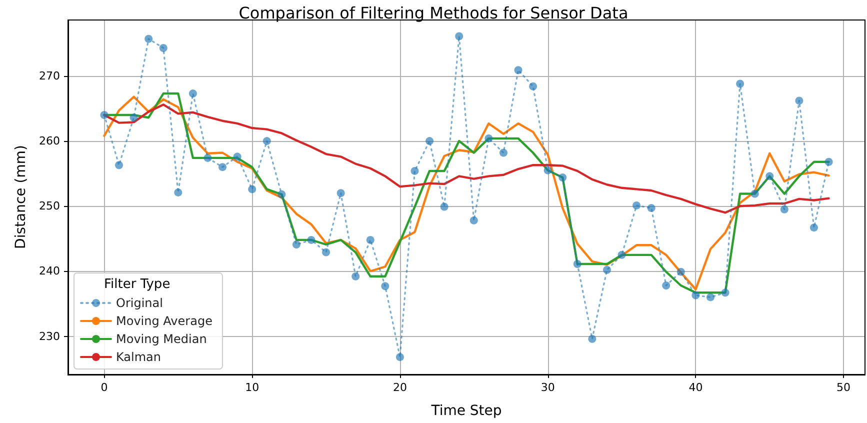 This screenshot has width=867, height=423. Describe the element at coordinates (252, 387) in the screenshot. I see `x-tick-label: 10` at that location.